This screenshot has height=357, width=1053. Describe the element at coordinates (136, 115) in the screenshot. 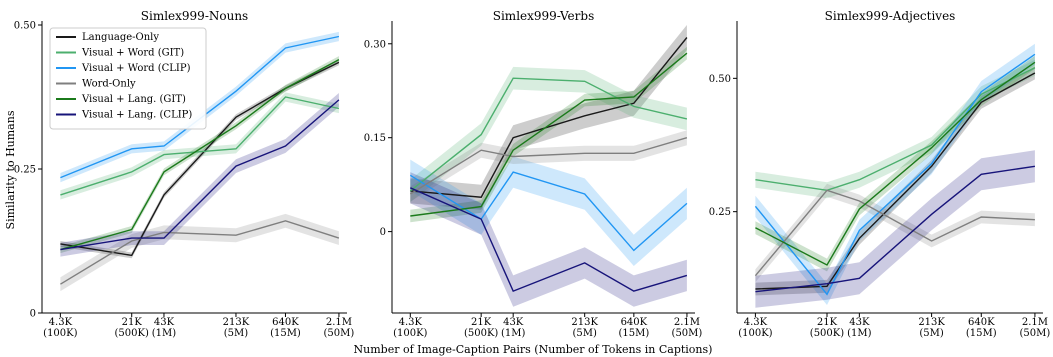

I see `legend-entry: Visual + Lang. (CLIP)` at that location.